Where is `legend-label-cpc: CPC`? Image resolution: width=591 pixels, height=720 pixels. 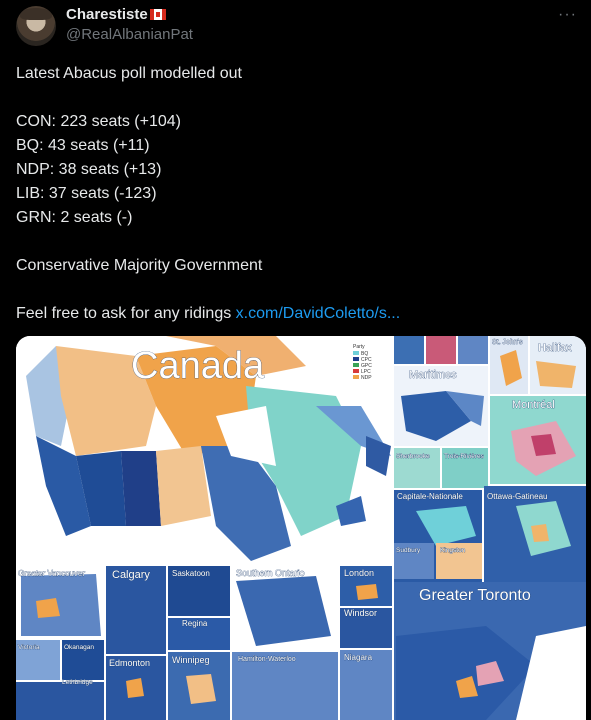
legend-label-cpc: CPC is located at coordinates (366, 360).